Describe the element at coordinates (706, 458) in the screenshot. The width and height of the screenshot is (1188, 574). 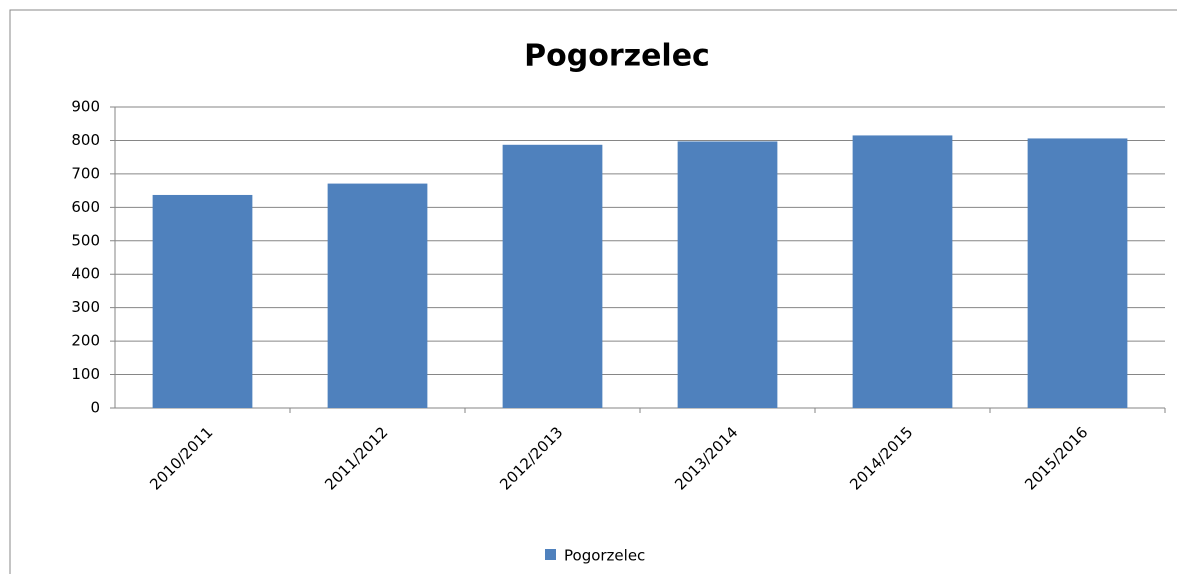
I see `x-tick-label: 2013/2014` at that location.